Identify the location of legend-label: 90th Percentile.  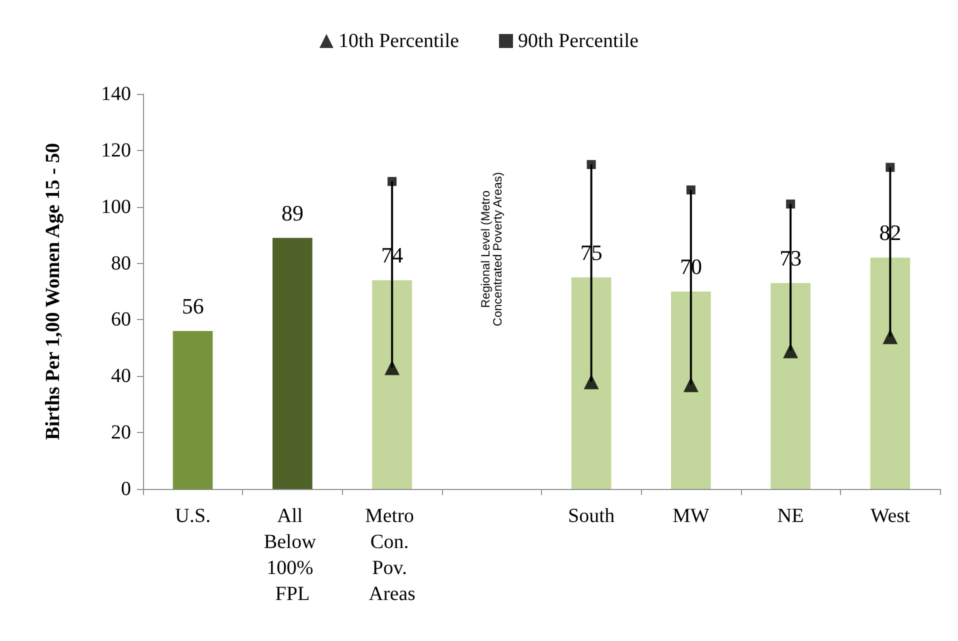
(578, 41).